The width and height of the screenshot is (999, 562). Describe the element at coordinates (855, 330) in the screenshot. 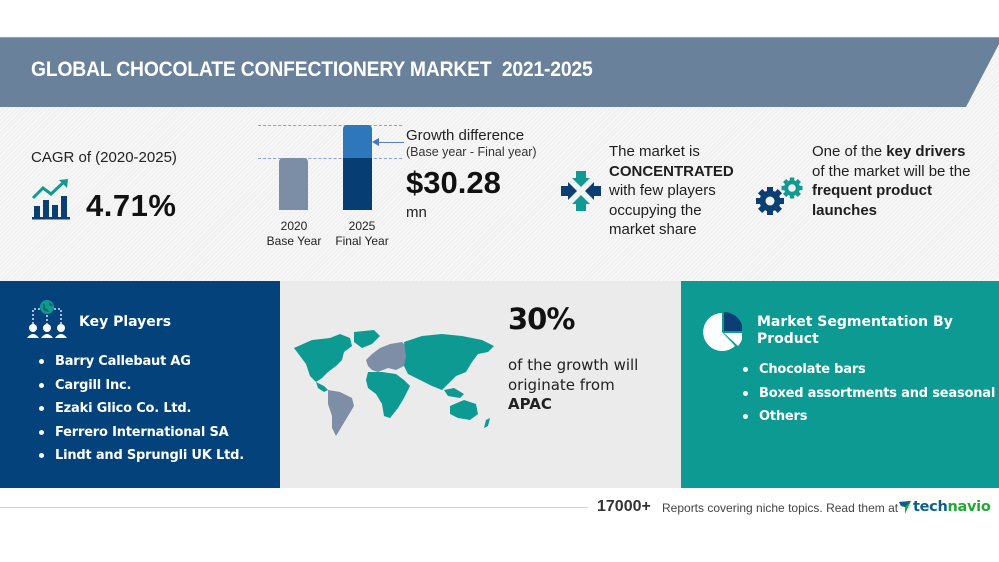

I see `segmentation-title: Market Segmentation By Product` at that location.